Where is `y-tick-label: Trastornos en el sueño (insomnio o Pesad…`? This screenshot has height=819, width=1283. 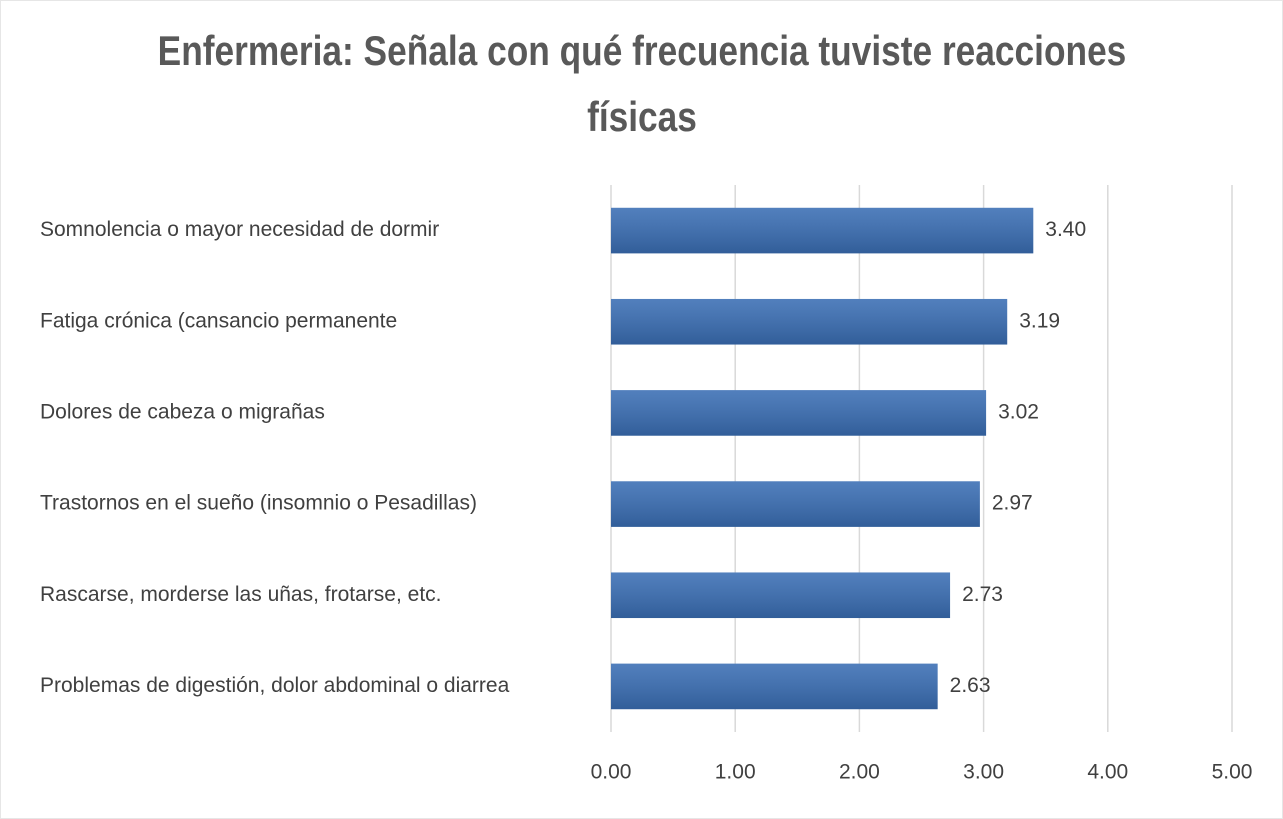 y-tick-label: Trastornos en el sueño (insomnio o Pesad… is located at coordinates (258, 503).